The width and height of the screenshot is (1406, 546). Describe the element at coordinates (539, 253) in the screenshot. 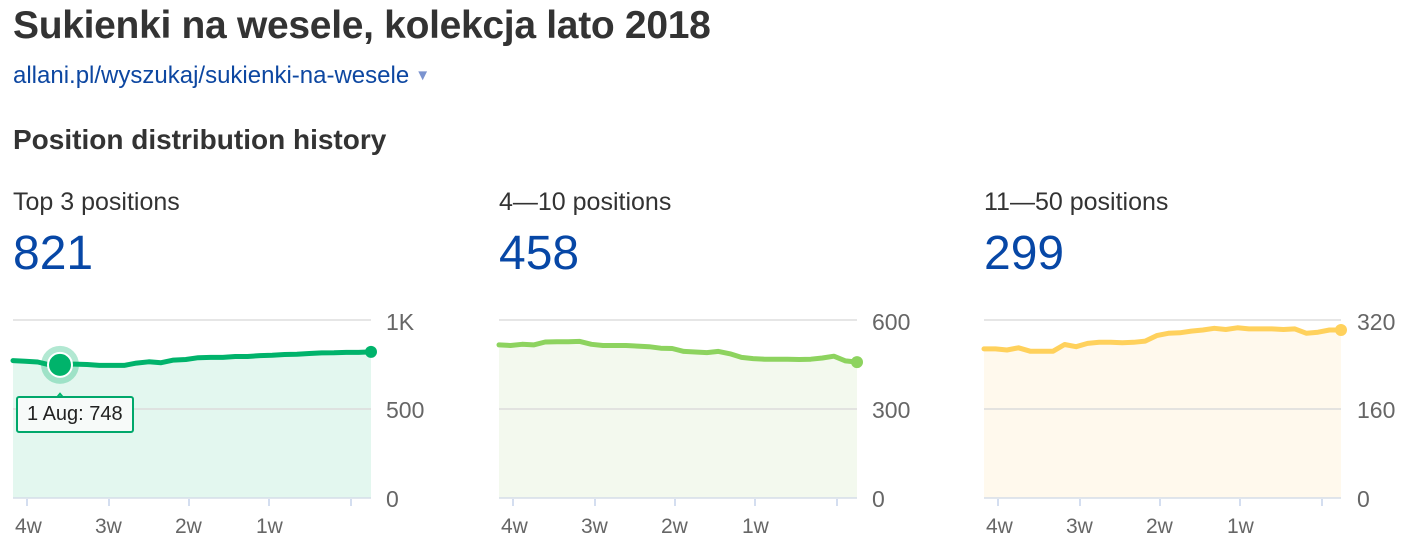

I see `panel-value: 458` at that location.